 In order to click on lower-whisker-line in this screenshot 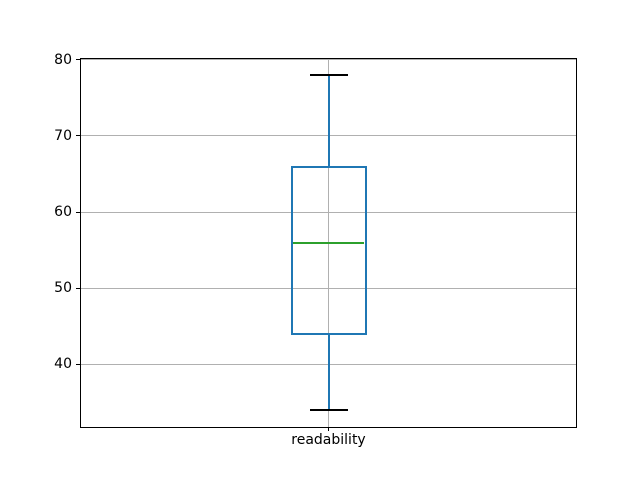, I will do `click(328, 372)`.